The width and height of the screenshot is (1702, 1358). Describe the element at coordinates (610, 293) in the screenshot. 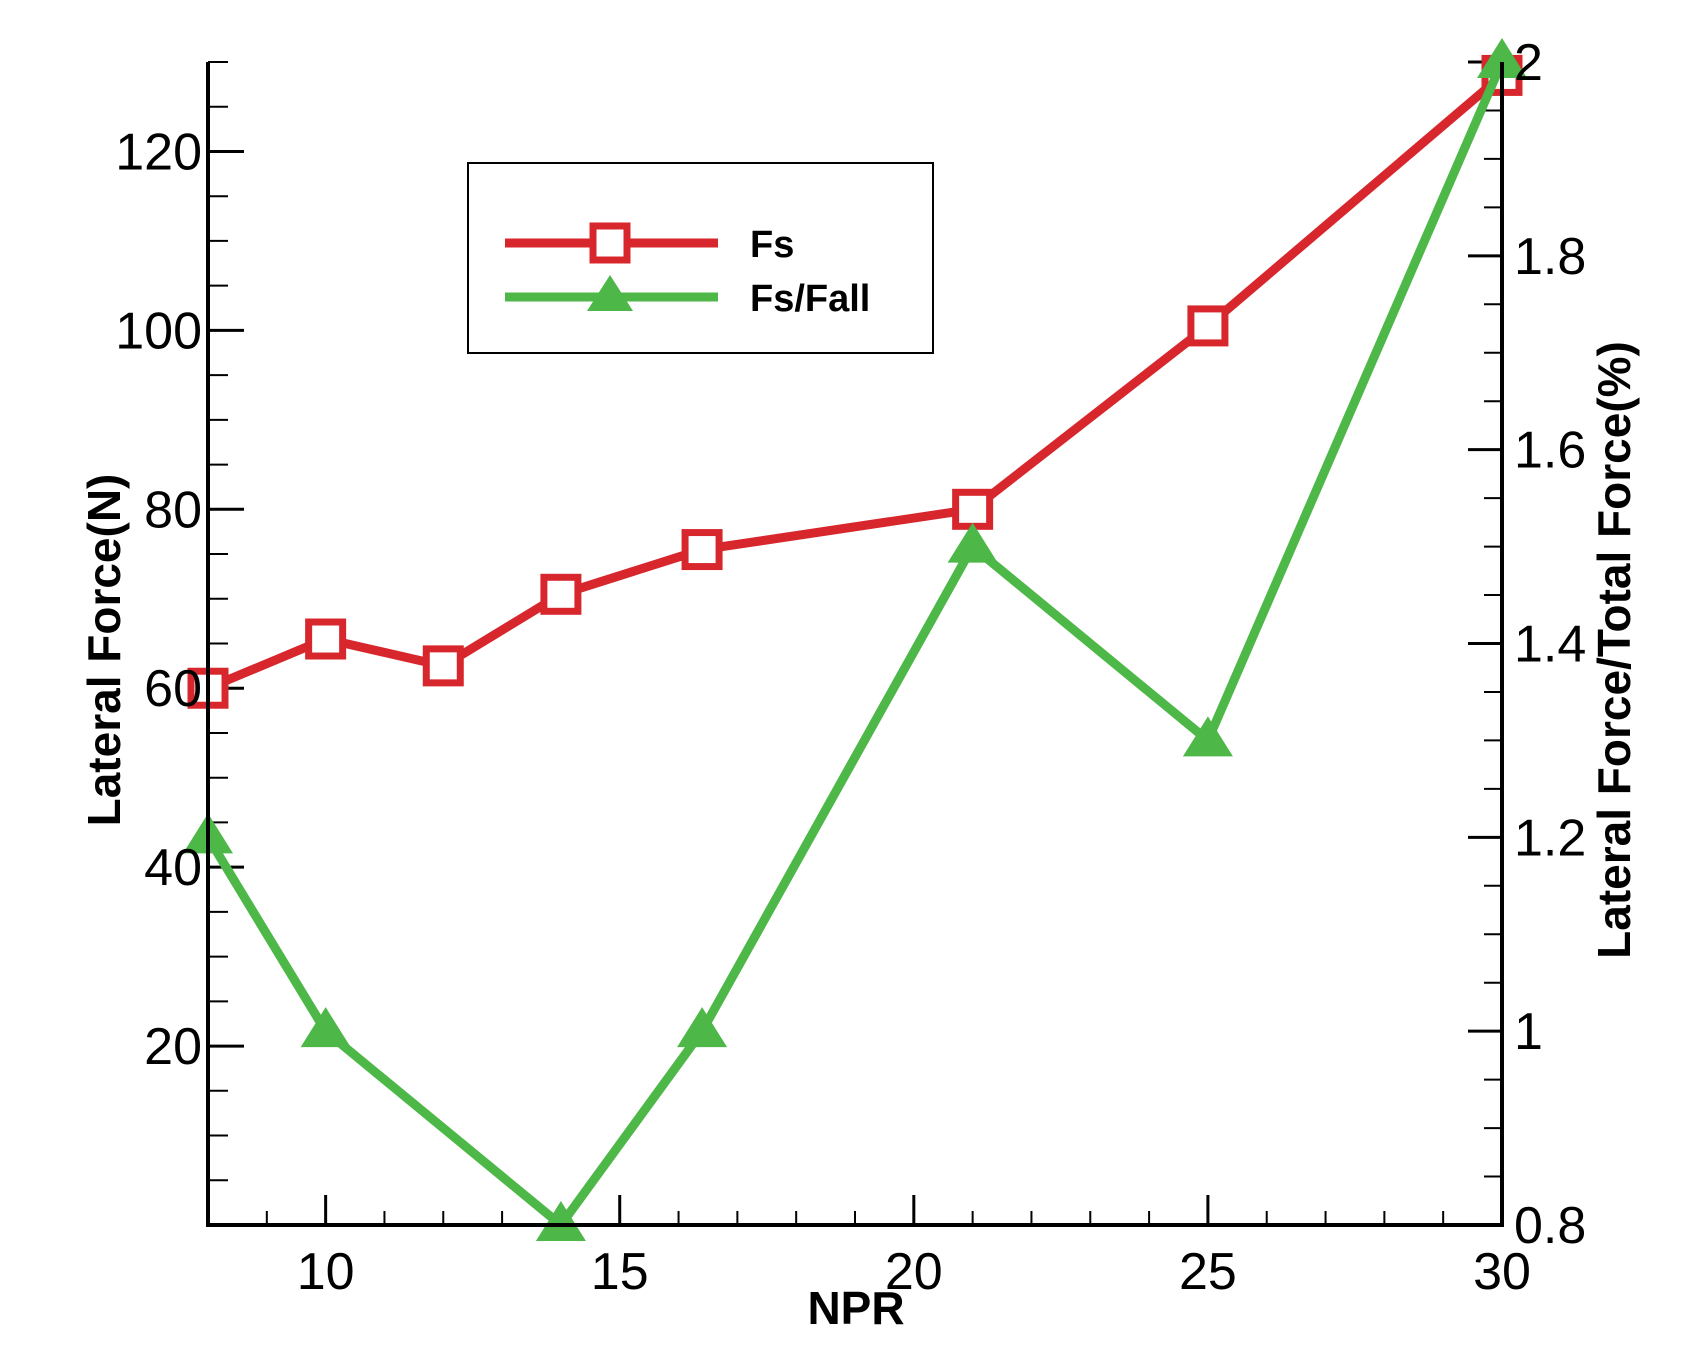

I see `legend-fsfall-marker` at that location.